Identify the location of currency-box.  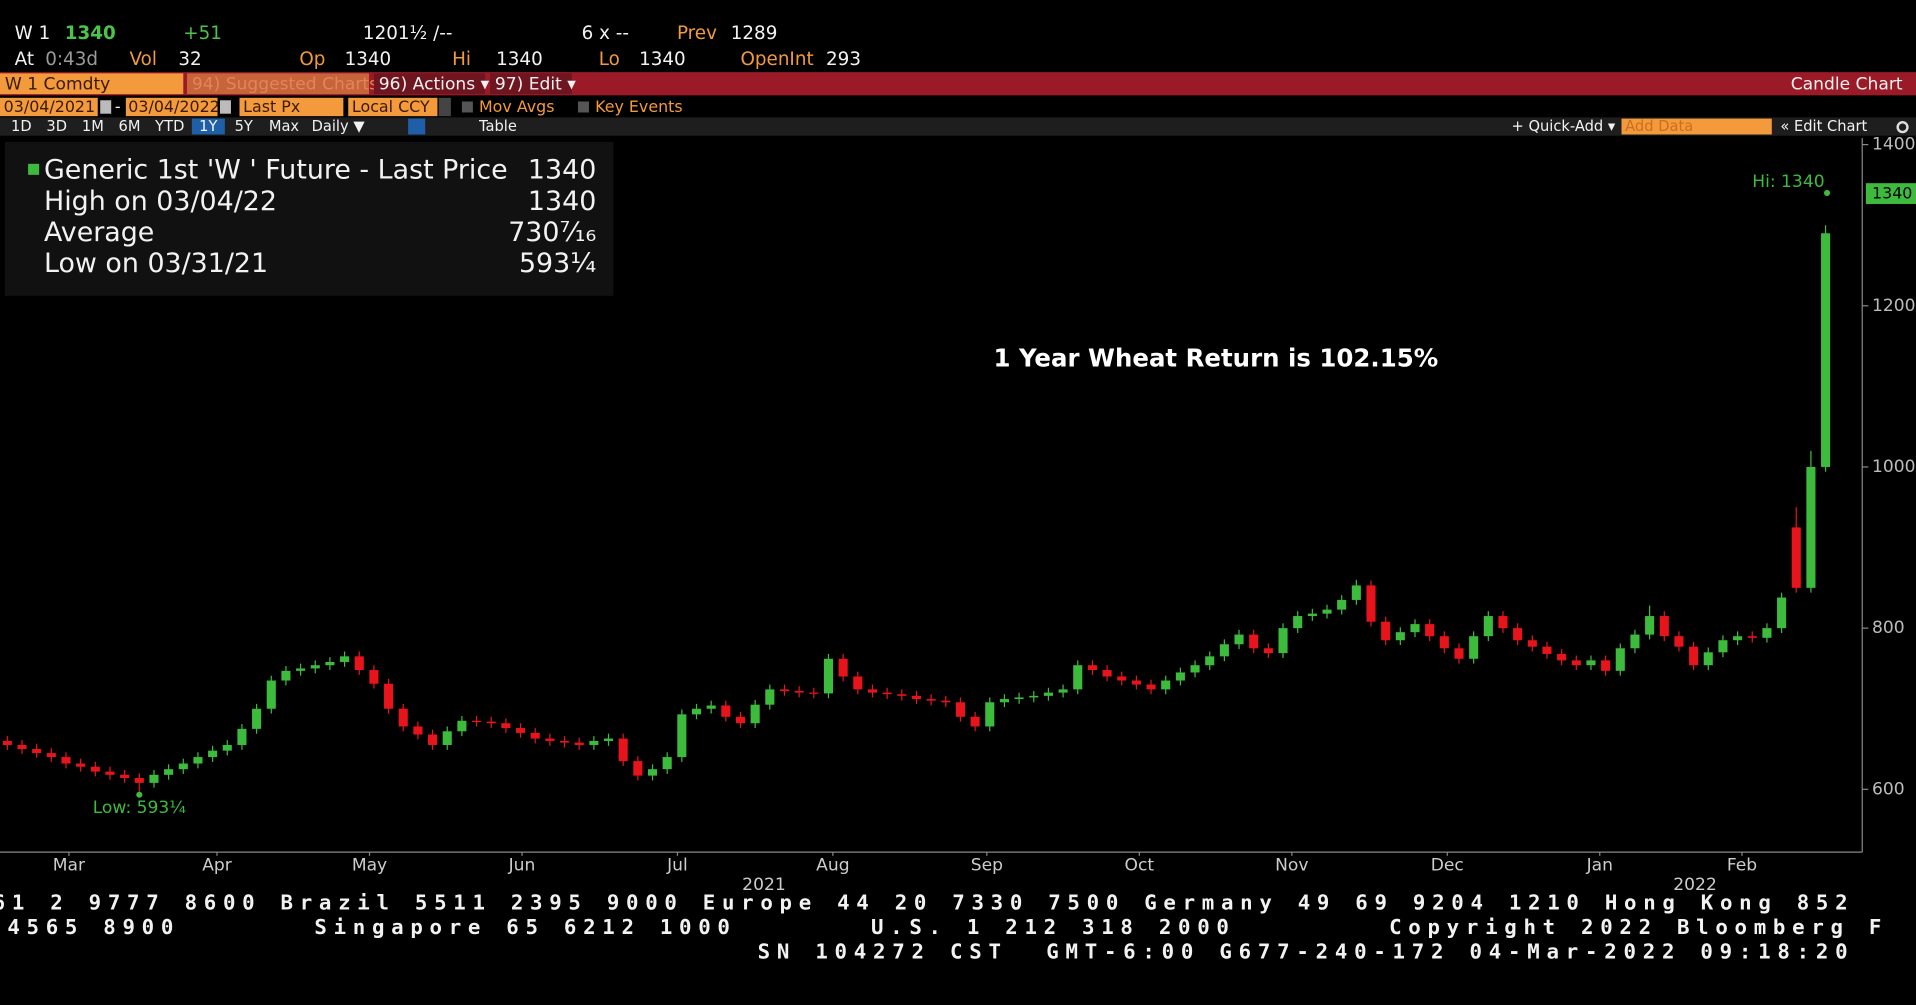
(393, 107).